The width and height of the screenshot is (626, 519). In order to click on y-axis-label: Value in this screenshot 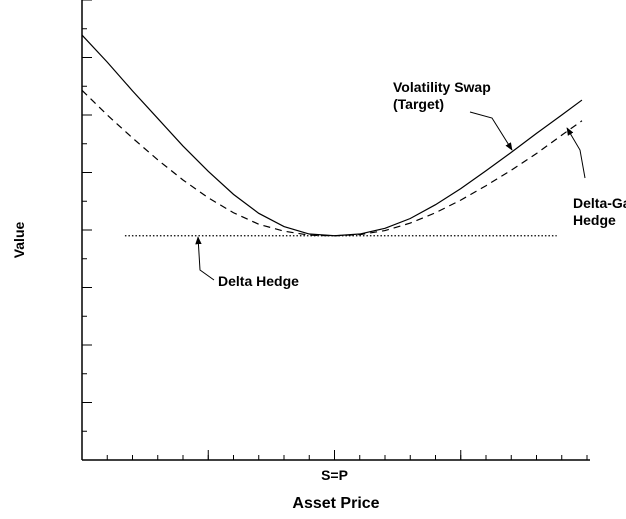, I will do `click(19, 240)`.